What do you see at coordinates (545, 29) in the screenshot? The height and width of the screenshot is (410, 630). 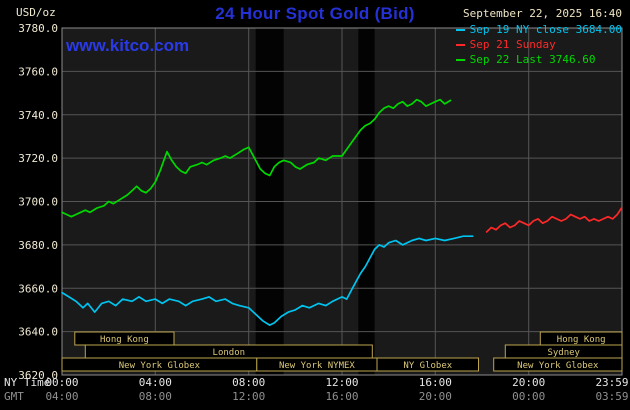 I see `legend-label: Sep 19 NY close 3684.00` at bounding box center [545, 29].